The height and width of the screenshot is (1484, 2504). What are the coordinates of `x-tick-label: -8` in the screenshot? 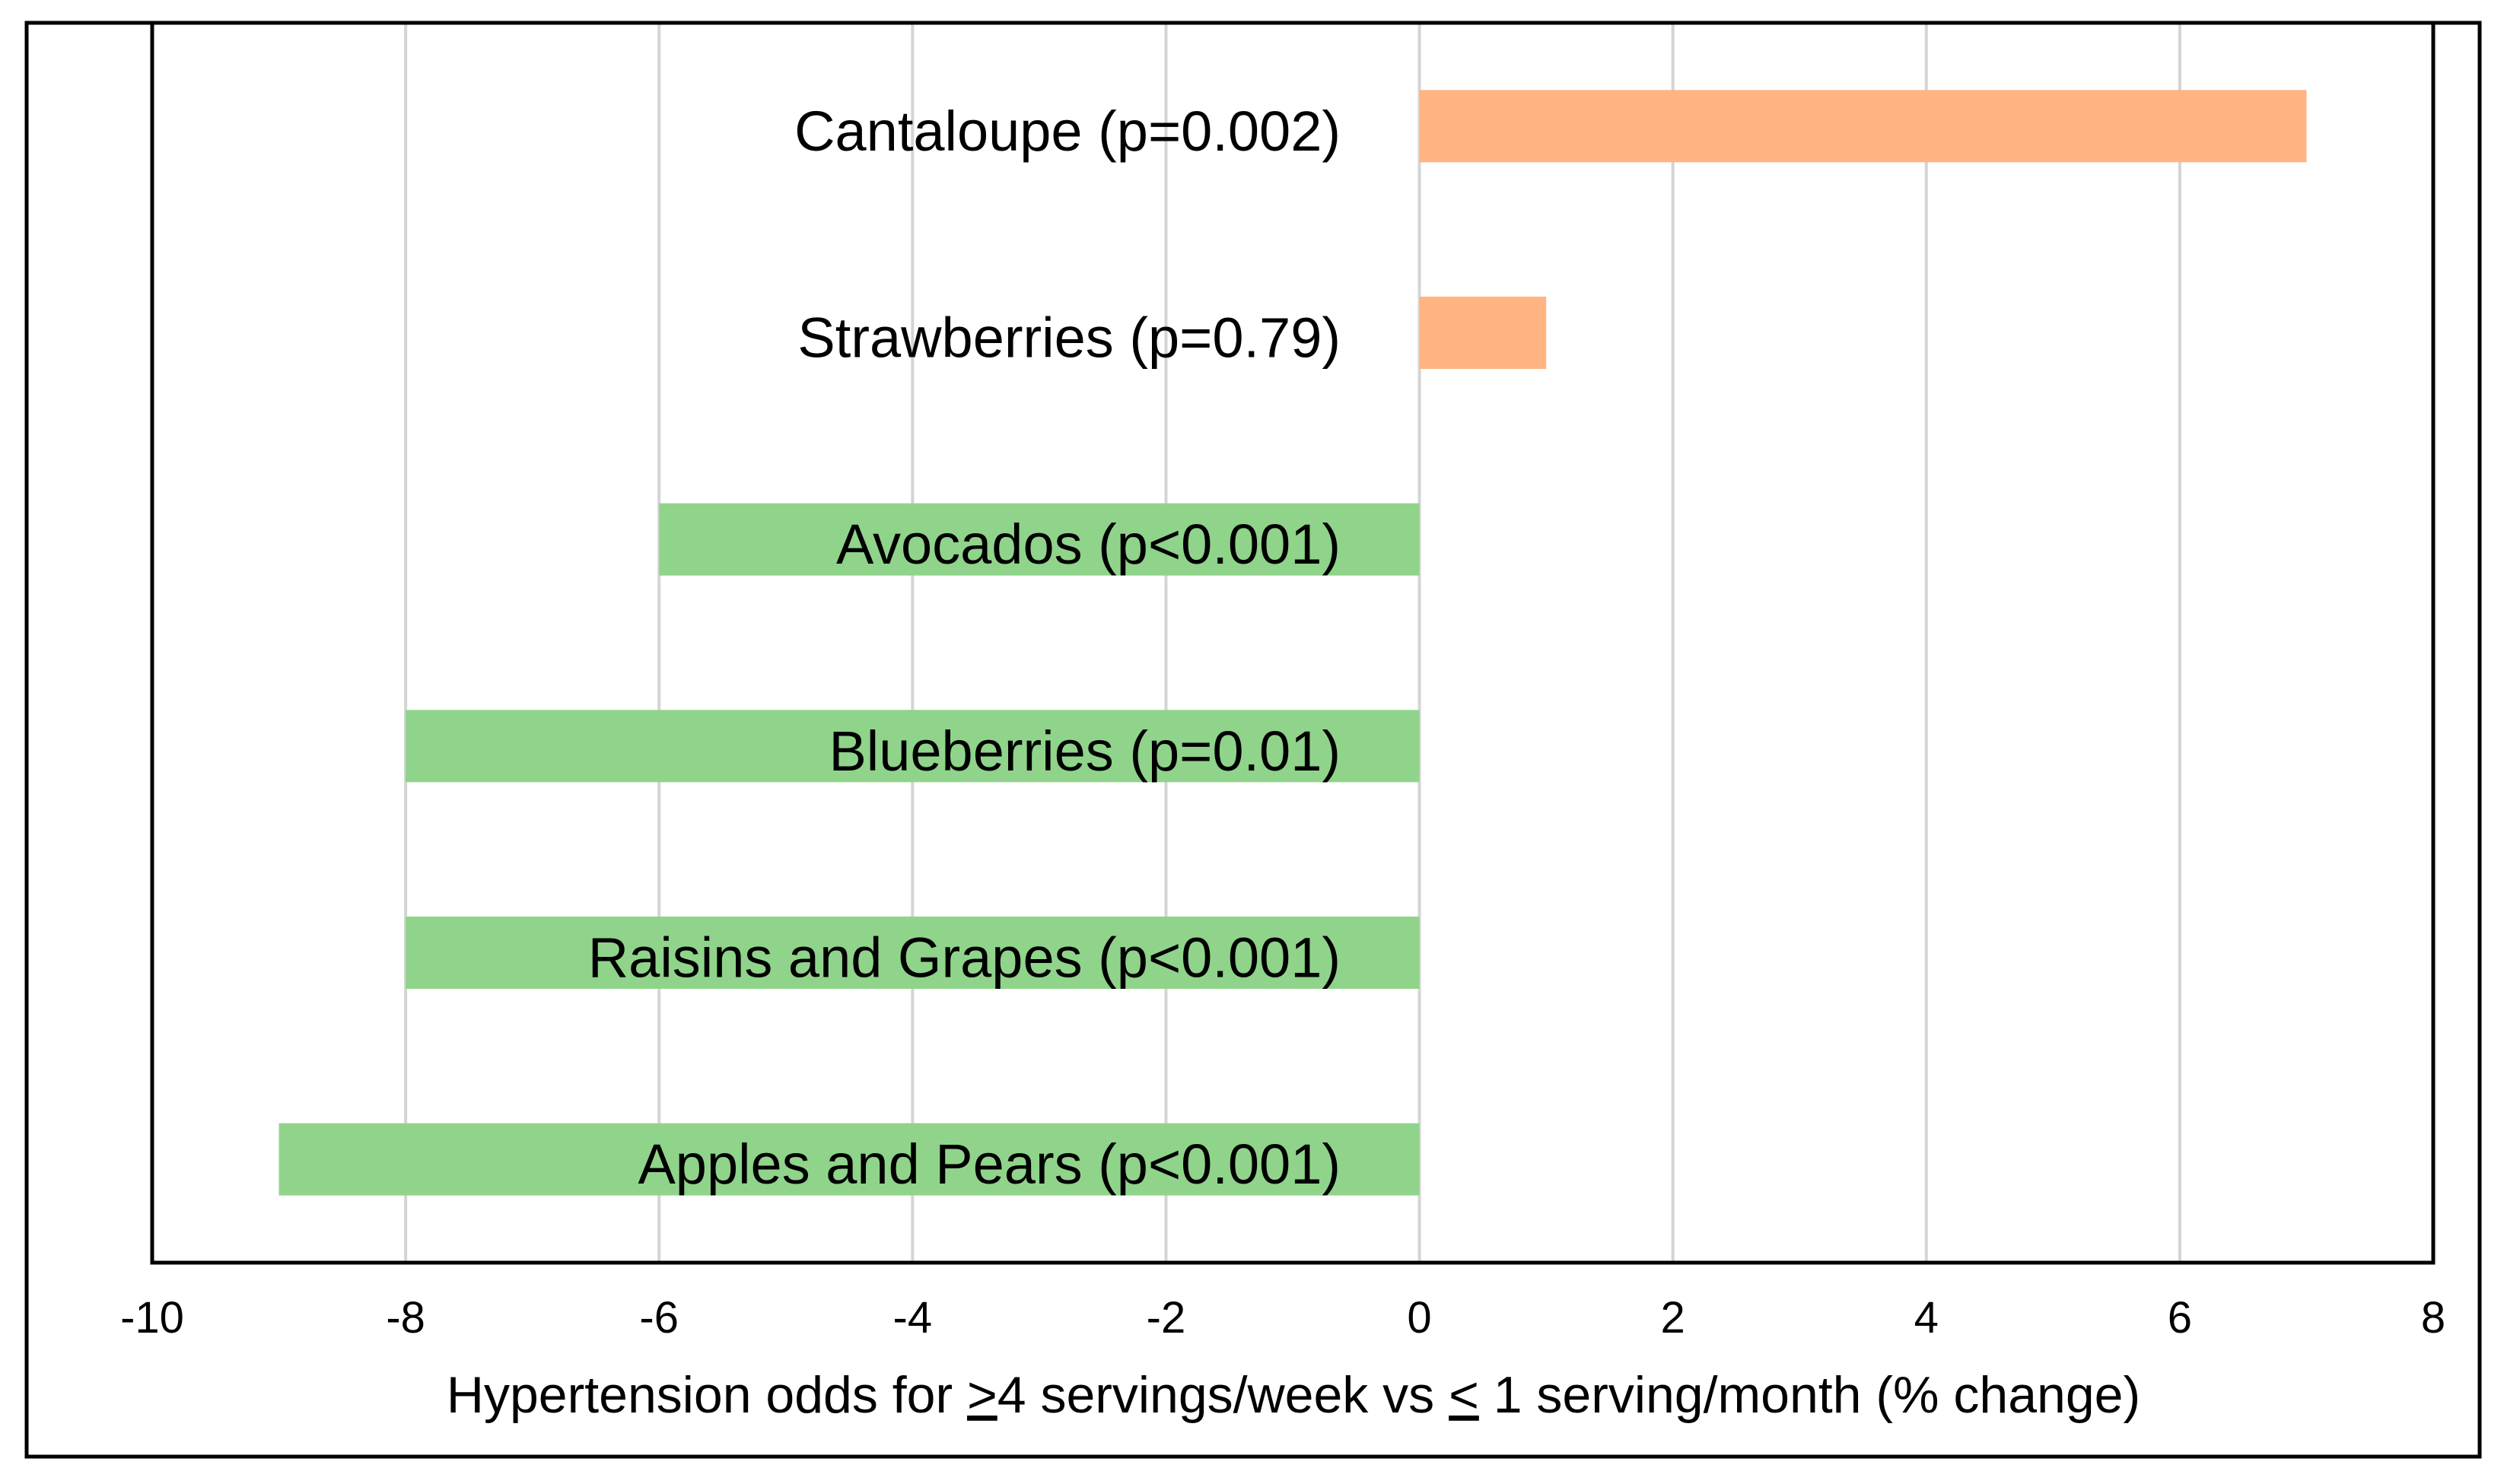 It's located at (405, 1318).